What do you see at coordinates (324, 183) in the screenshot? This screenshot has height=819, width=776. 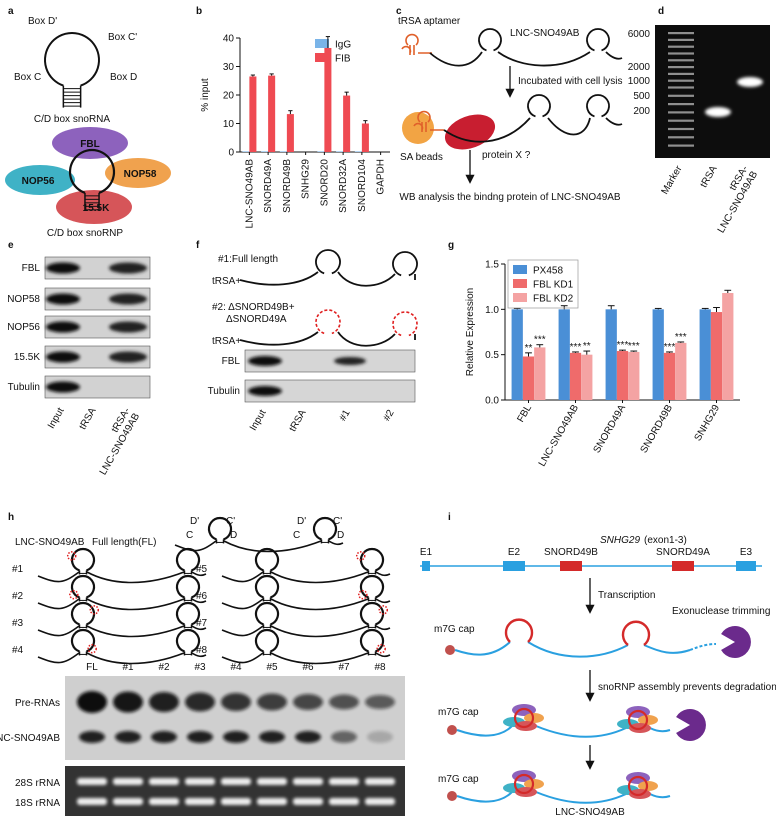 I see `x-tick-label: SNORD20` at bounding box center [324, 183].